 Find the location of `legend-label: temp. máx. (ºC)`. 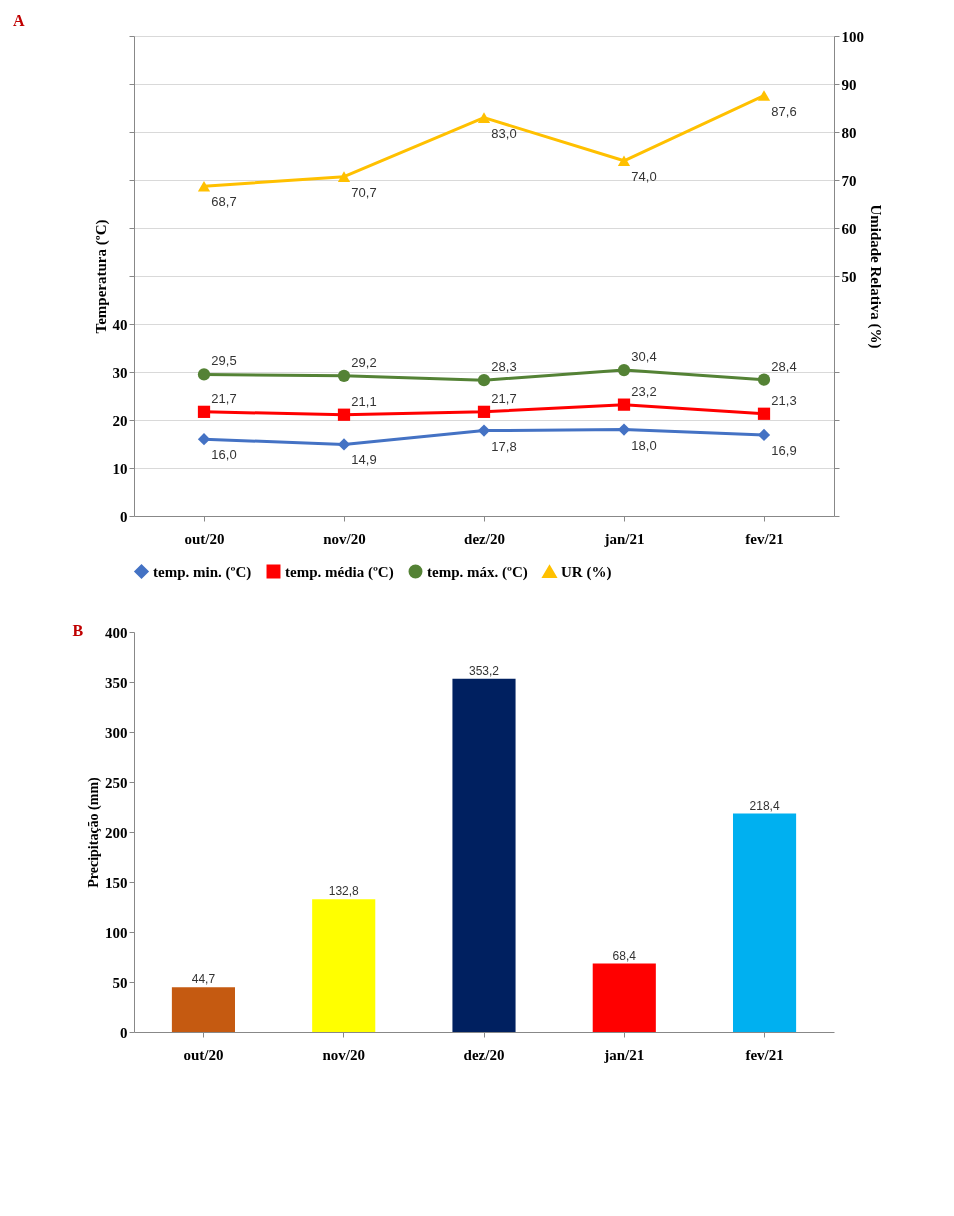

legend-label: temp. máx. (ºC) is located at coordinates (477, 572).